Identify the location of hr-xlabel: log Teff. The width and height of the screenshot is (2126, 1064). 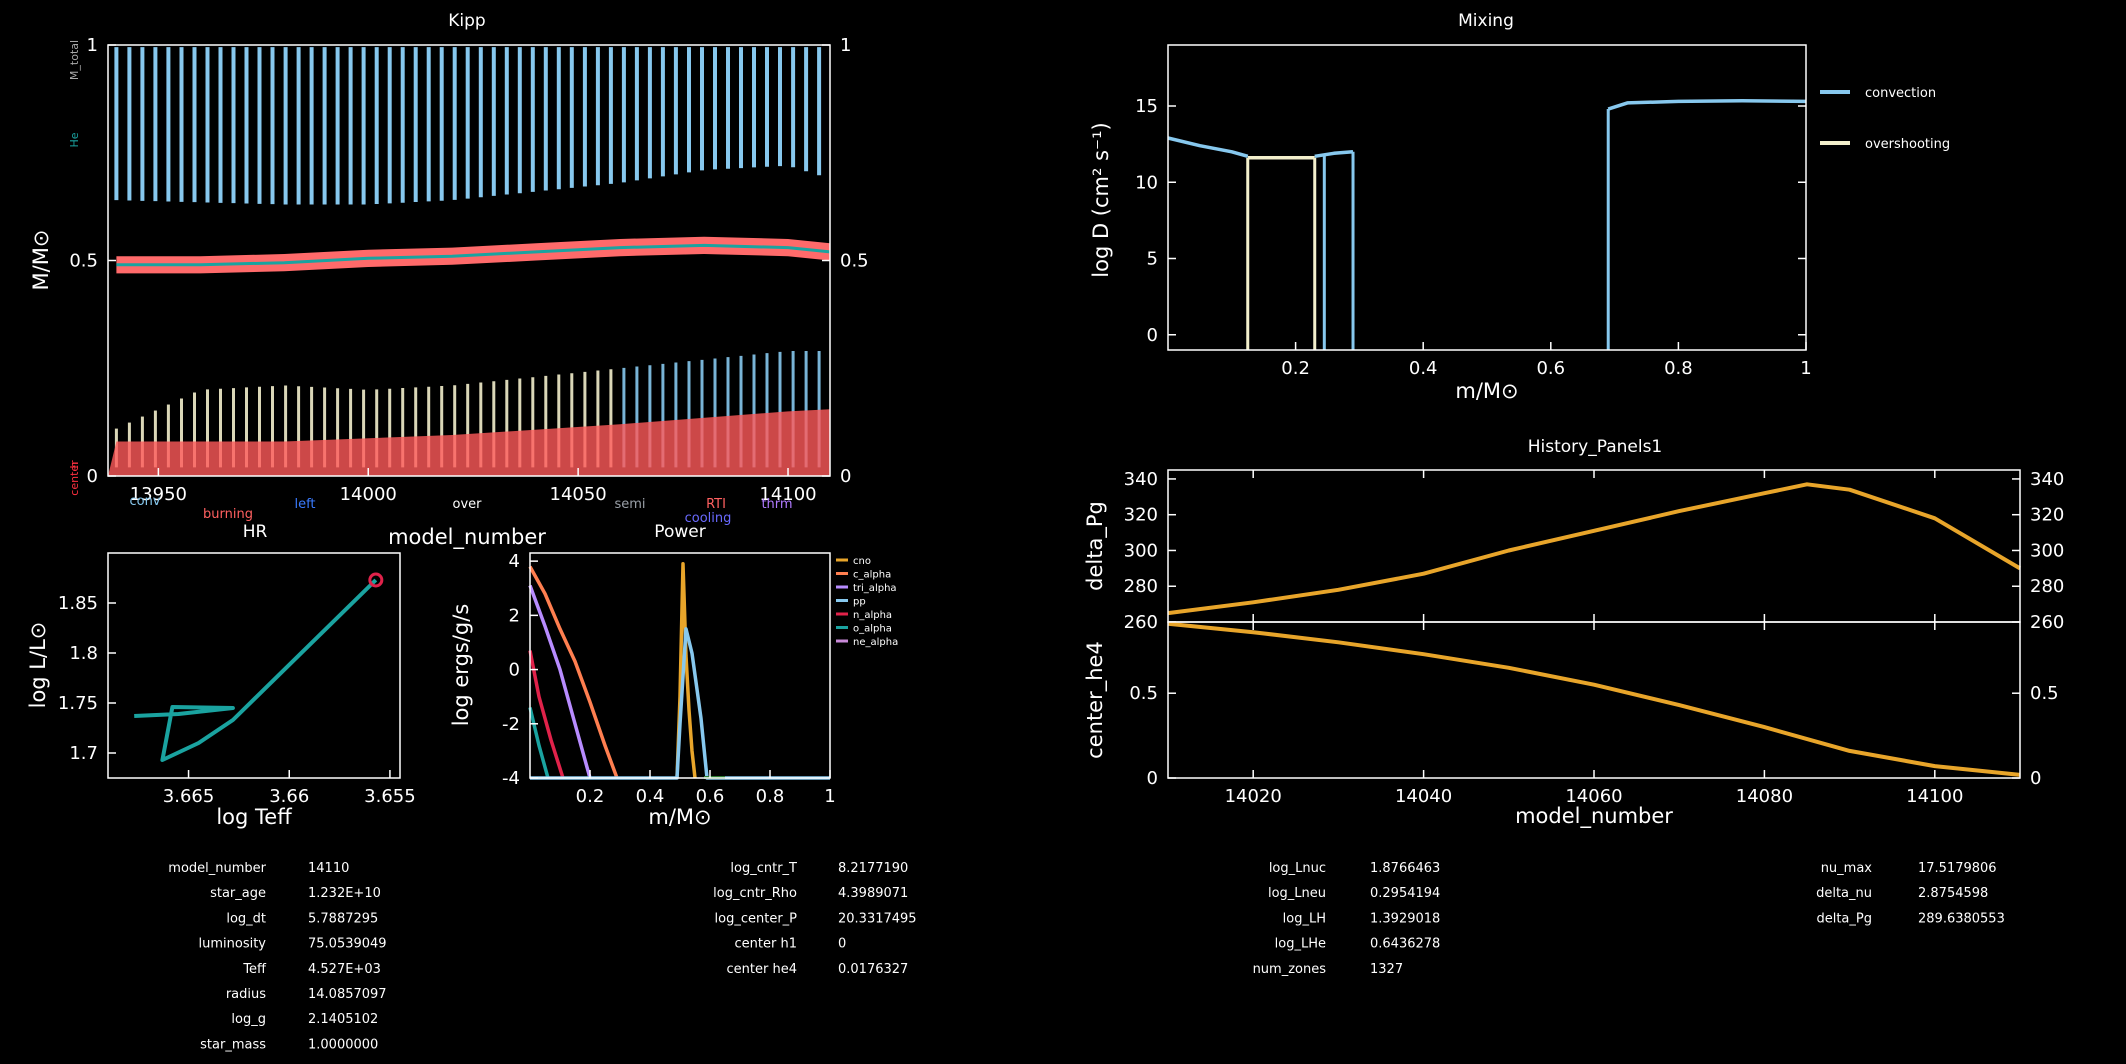
(254, 817).